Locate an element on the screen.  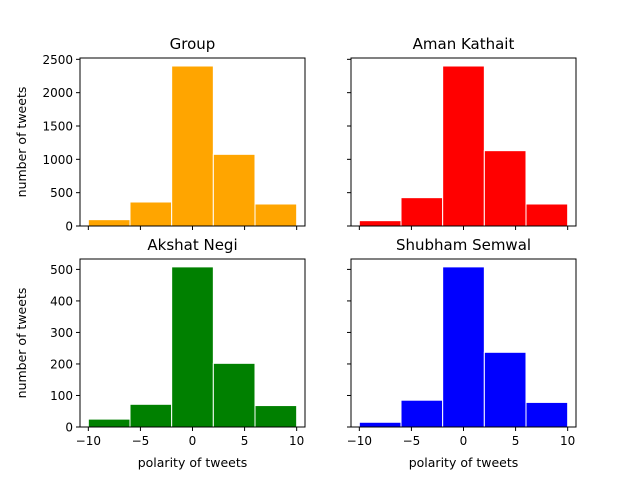
y-tick-label: 2000 is located at coordinates (57, 93).